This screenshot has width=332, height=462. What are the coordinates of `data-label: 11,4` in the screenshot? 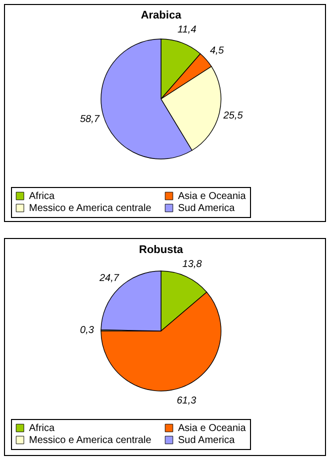 It's located at (187, 30).